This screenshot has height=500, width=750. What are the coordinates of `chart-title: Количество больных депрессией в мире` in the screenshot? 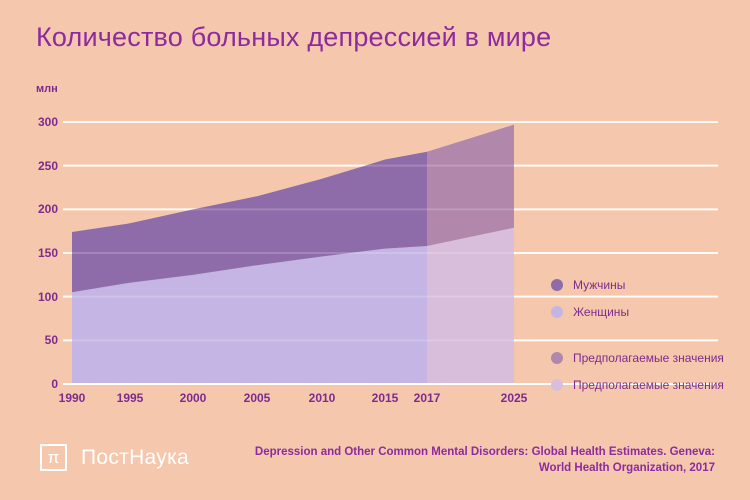 It's located at (294, 37).